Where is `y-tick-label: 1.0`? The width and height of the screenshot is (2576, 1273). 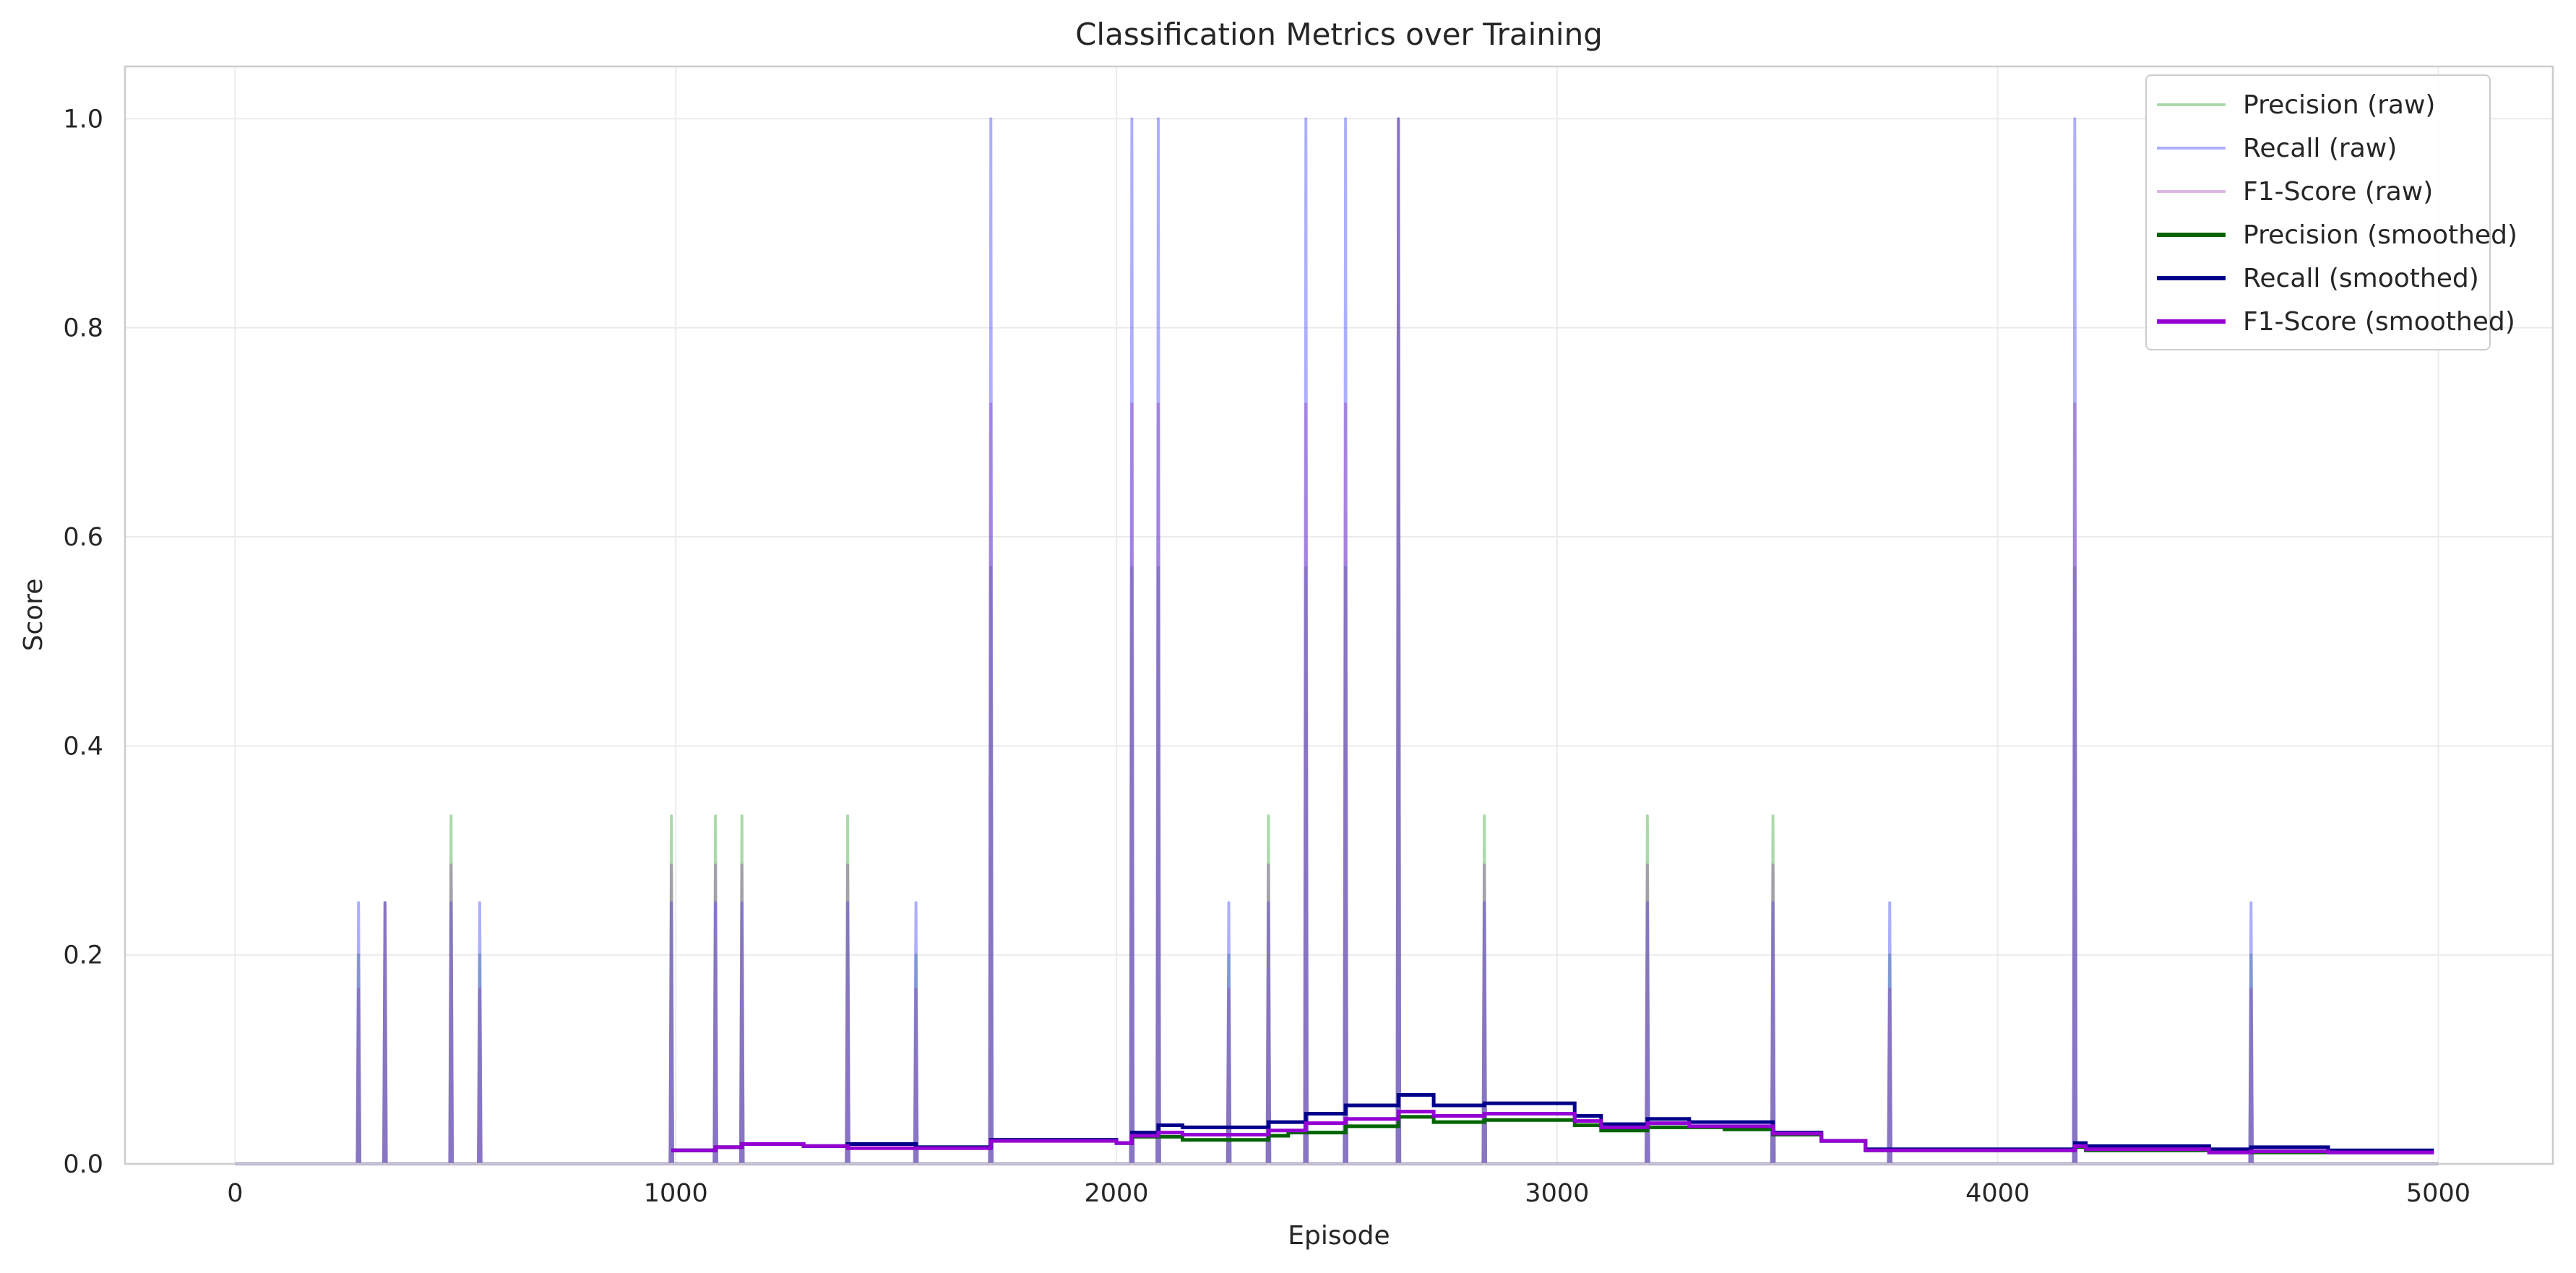
y-tick-label: 1.0 is located at coordinates (83, 120).